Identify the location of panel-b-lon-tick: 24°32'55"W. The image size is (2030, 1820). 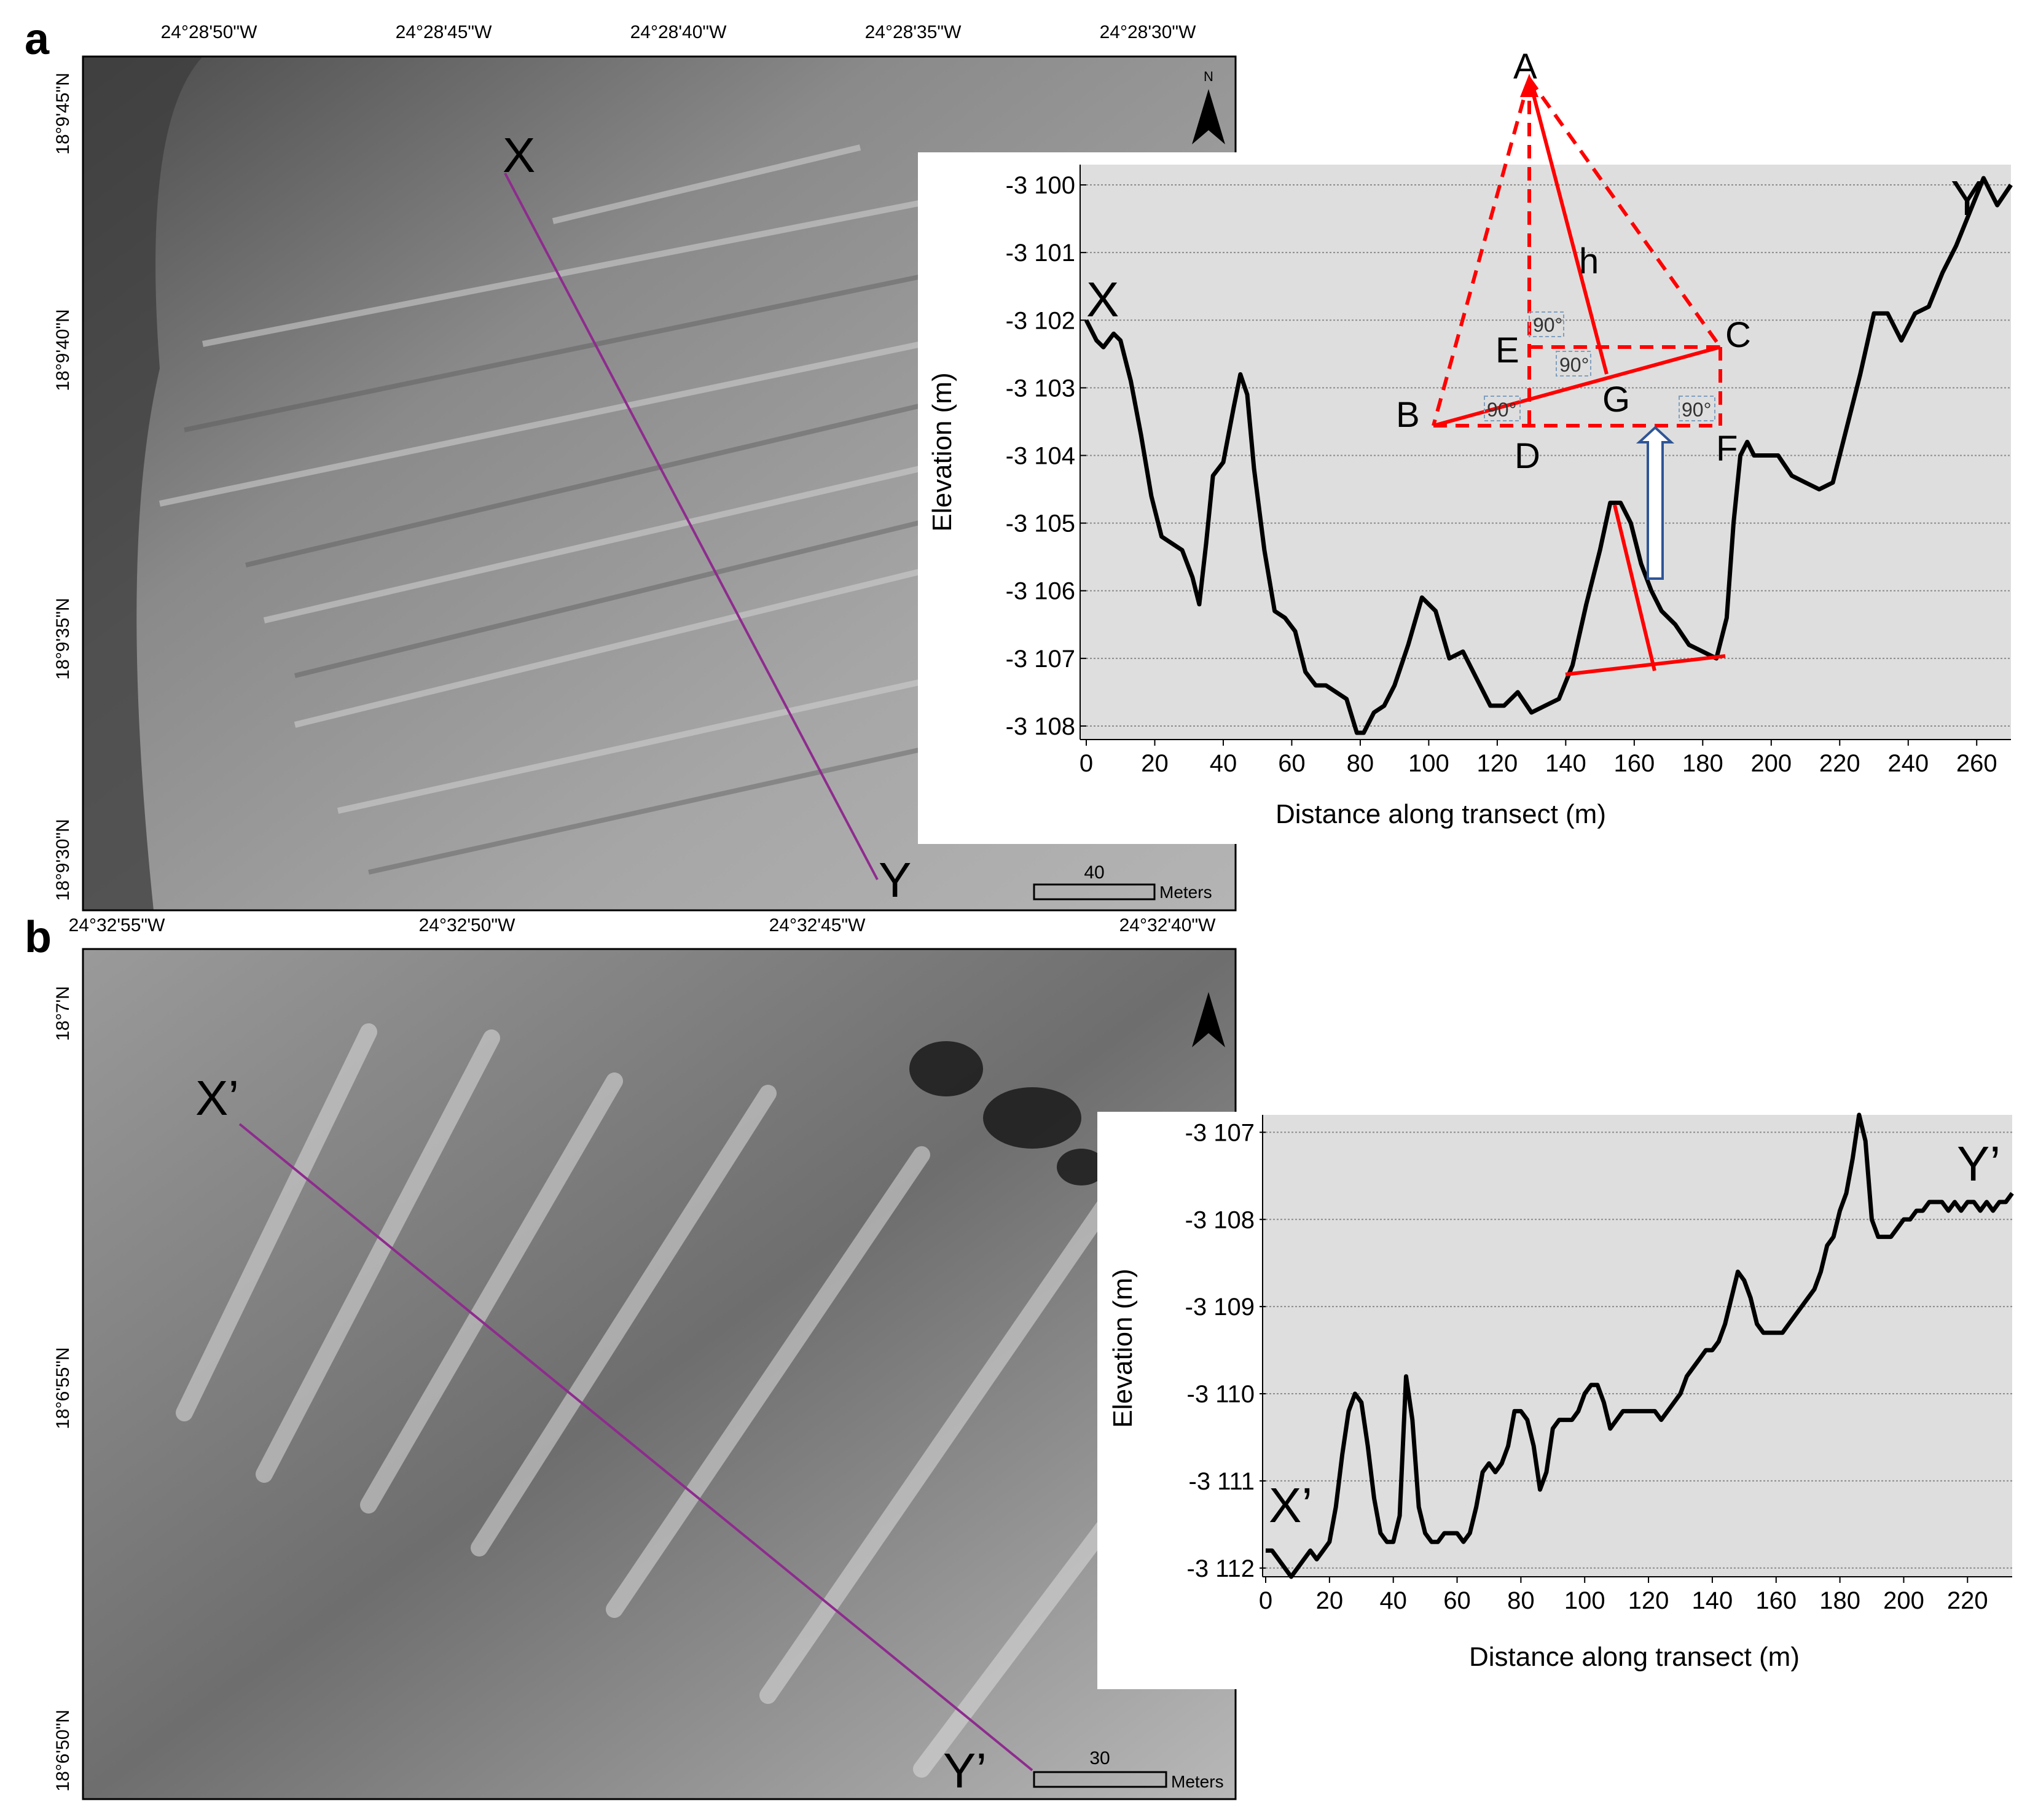
(117, 925).